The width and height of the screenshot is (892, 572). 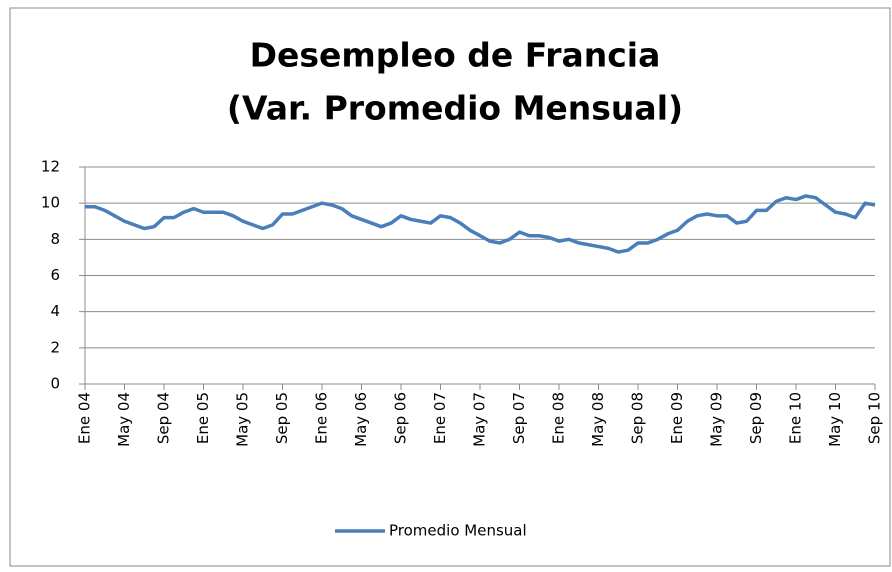 What do you see at coordinates (164, 418) in the screenshot?
I see `x-tick-label: Sep 04` at bounding box center [164, 418].